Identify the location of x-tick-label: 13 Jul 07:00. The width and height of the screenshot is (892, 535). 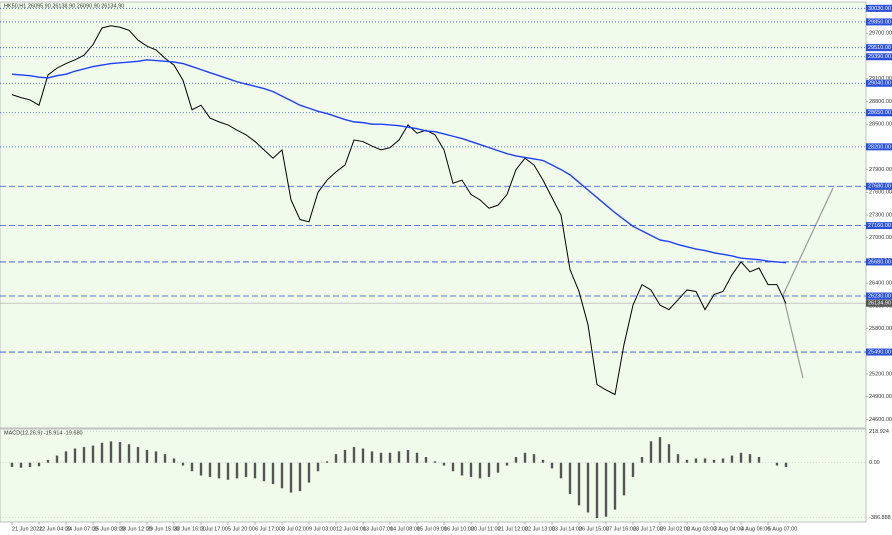
(378, 529).